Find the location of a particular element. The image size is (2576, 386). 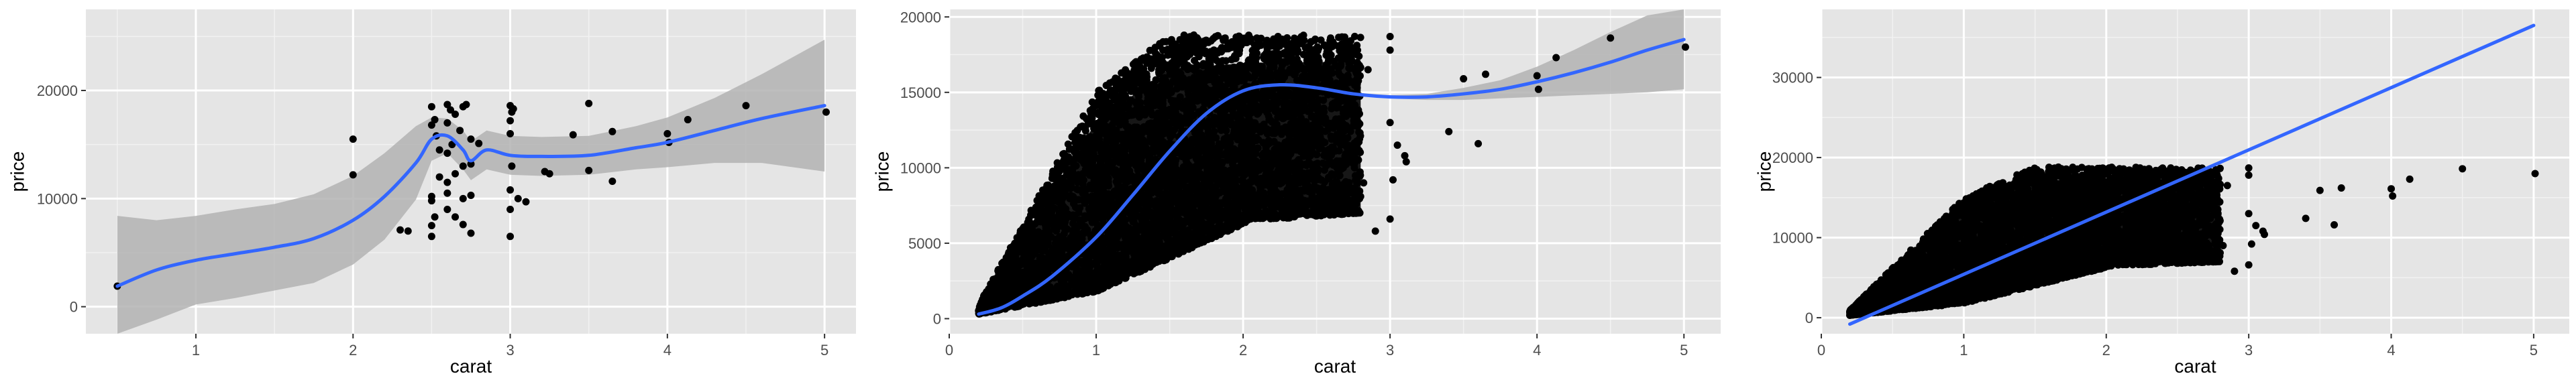

smooth-line-layer is located at coordinates (470, 196).